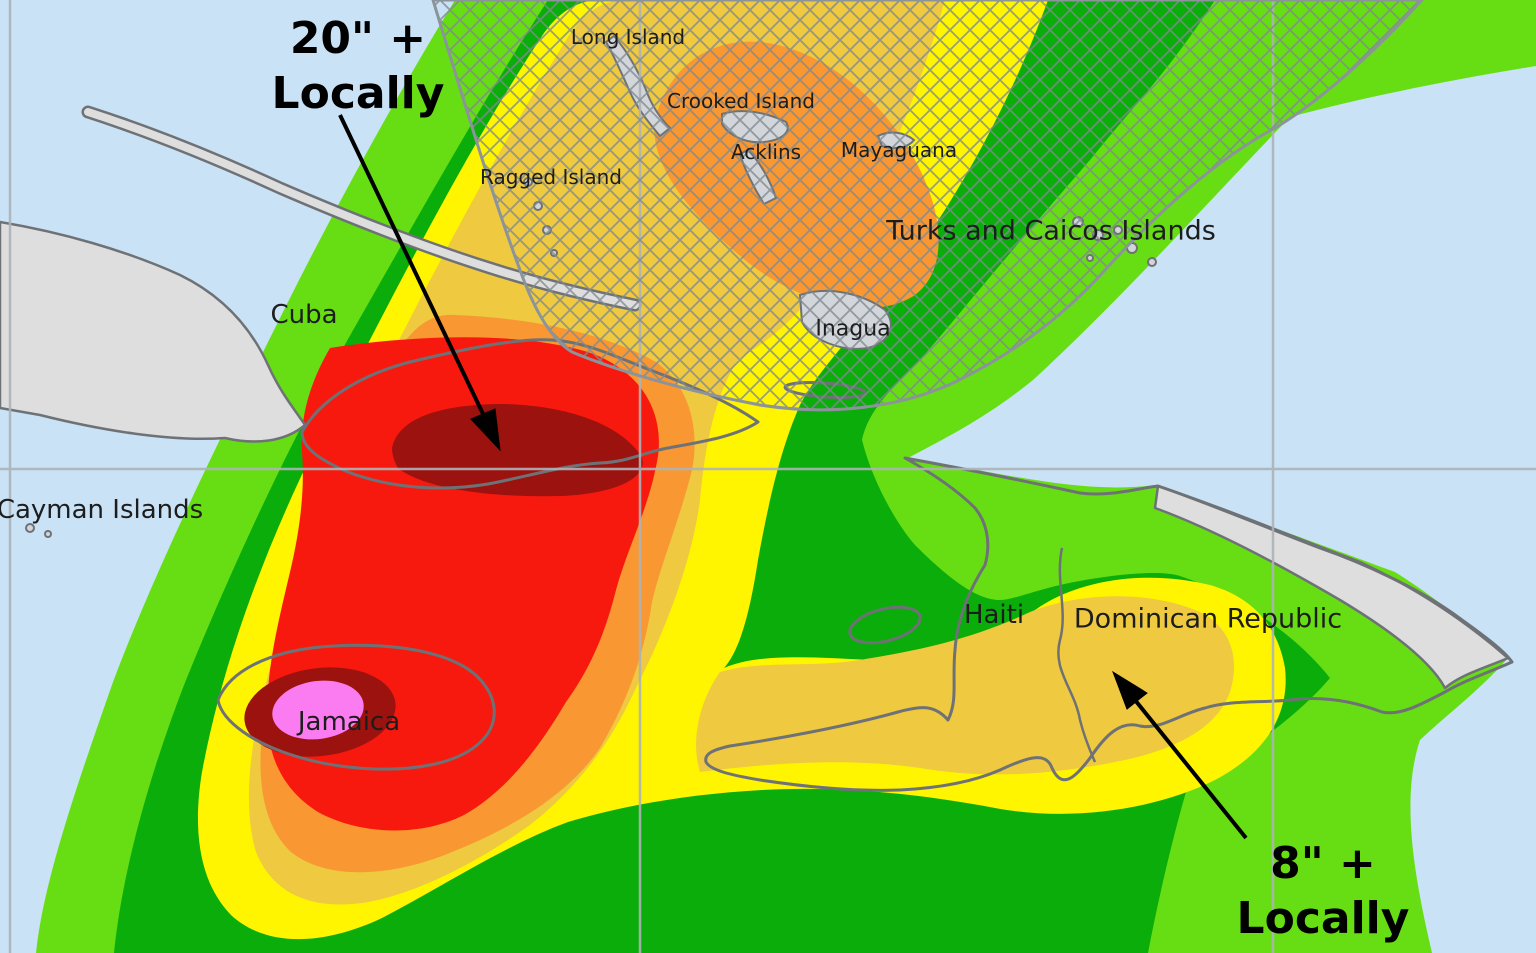 The height and width of the screenshot is (953, 1536). I want to click on arrow-20in-line, so click(412, 265).